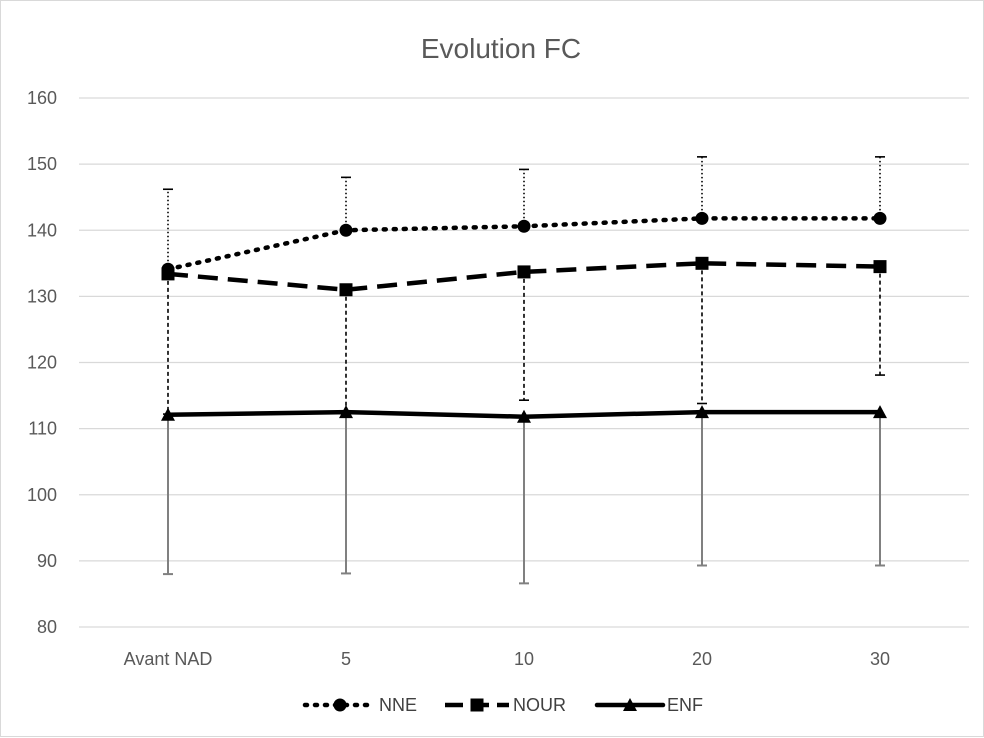 The height and width of the screenshot is (738, 984). Describe the element at coordinates (42, 296) in the screenshot. I see `y-tick-label-130: 130` at that location.